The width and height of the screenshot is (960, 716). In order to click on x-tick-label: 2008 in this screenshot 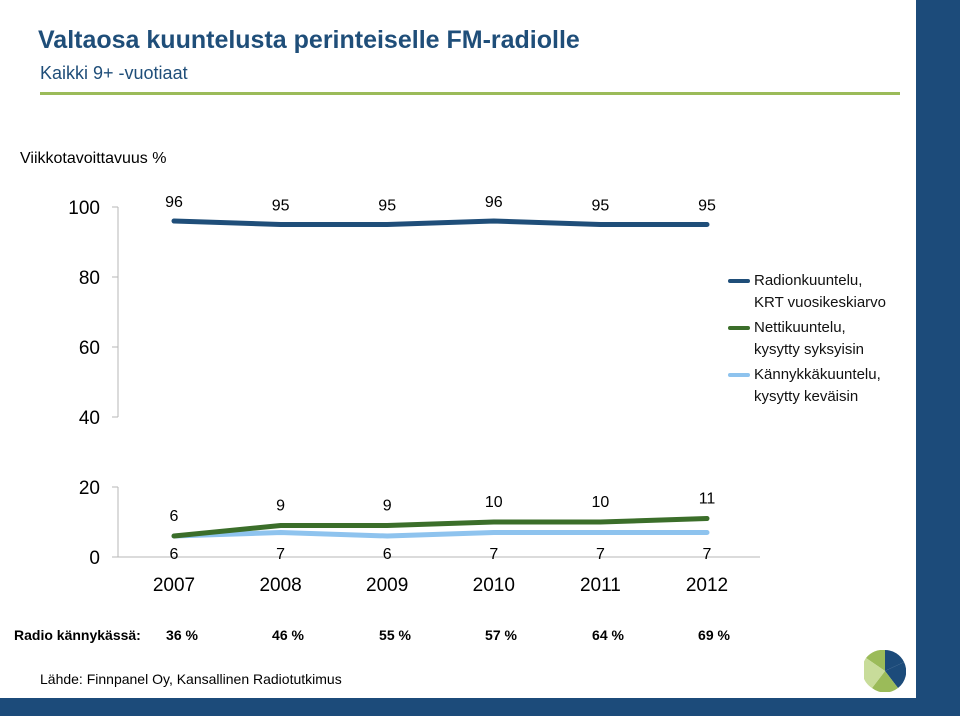, I will do `click(280, 585)`.